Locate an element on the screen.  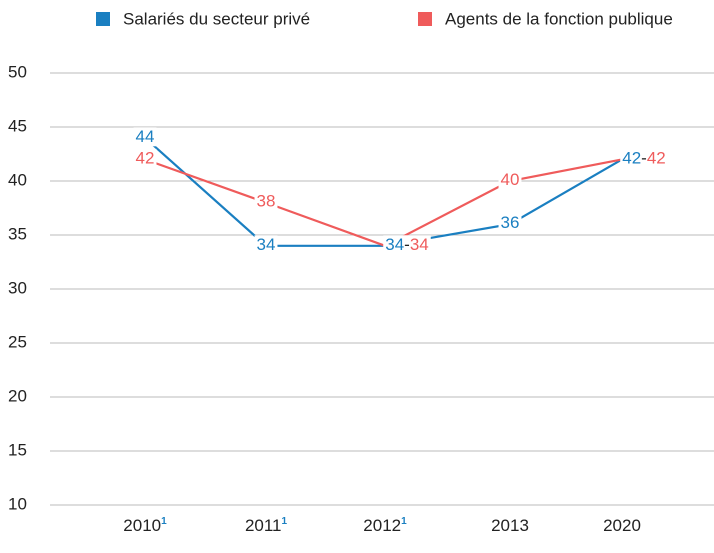
legend-label: Agents de la fonction publique is located at coordinates (559, 18).